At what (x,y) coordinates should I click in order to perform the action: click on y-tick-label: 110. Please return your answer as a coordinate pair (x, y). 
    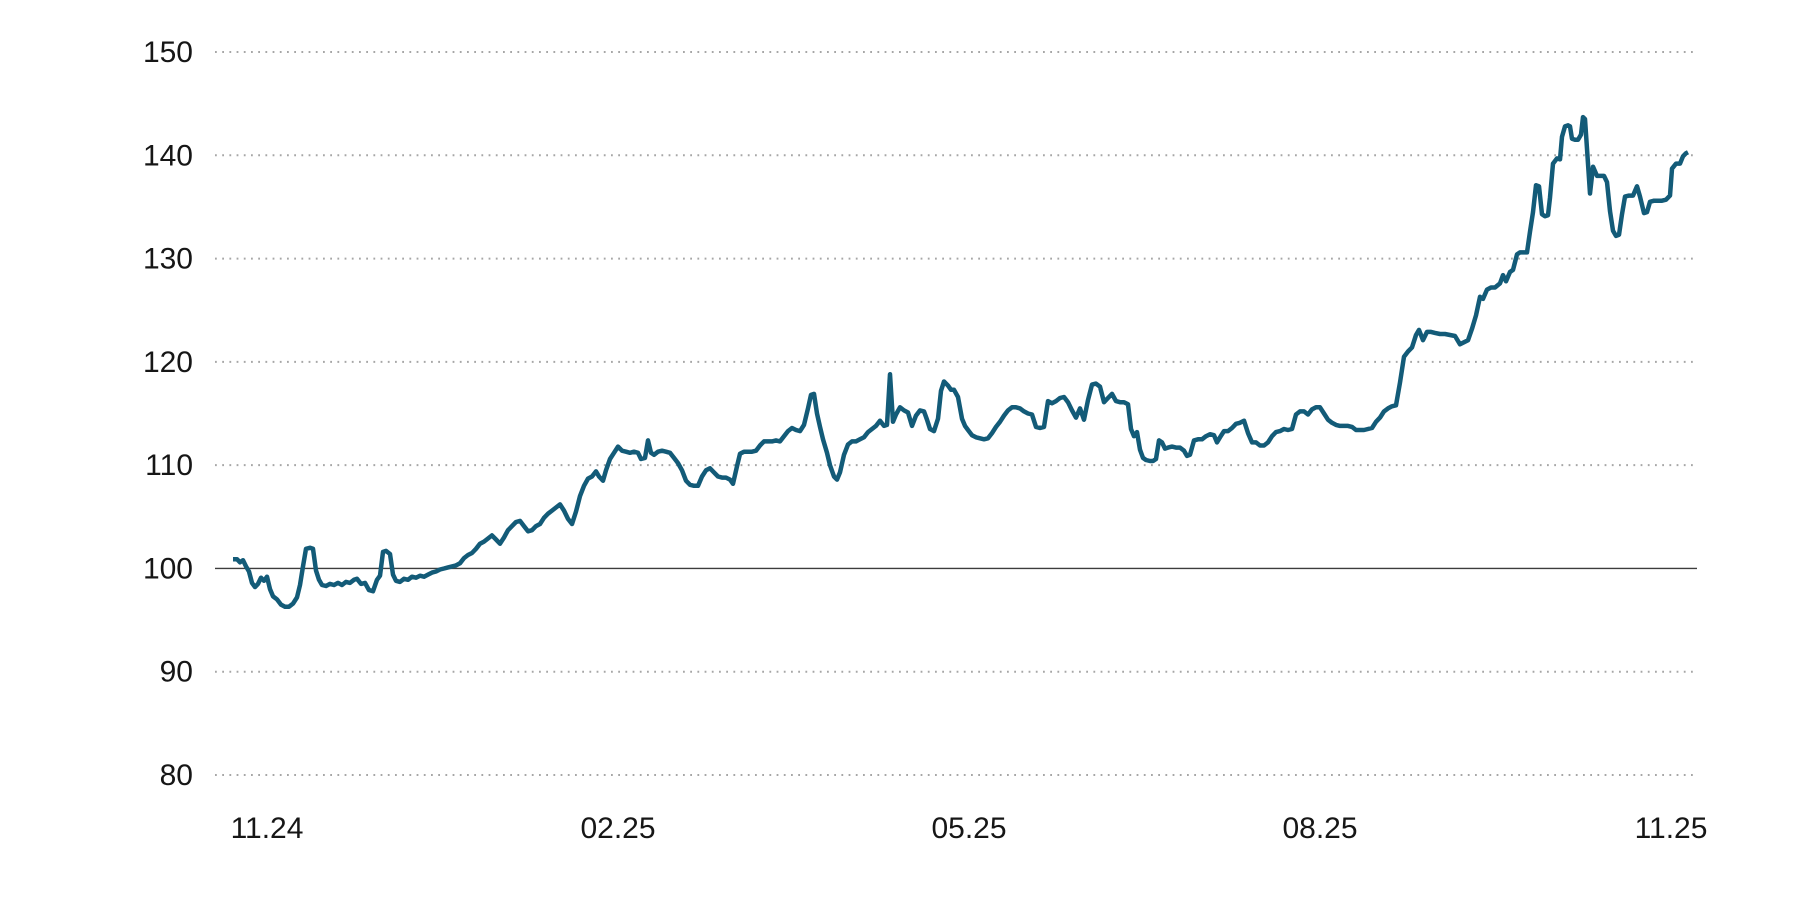
    Looking at the image, I should click on (169, 465).